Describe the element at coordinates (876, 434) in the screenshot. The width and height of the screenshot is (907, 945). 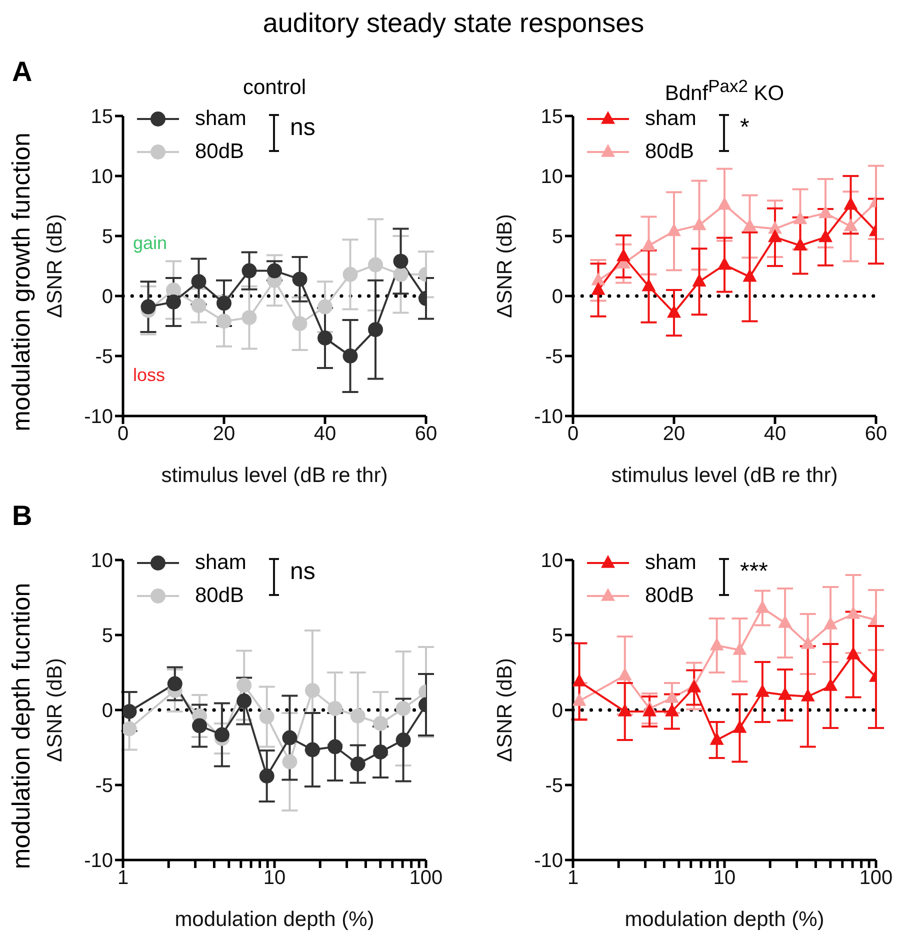
I see `x-tick-label: 60` at that location.